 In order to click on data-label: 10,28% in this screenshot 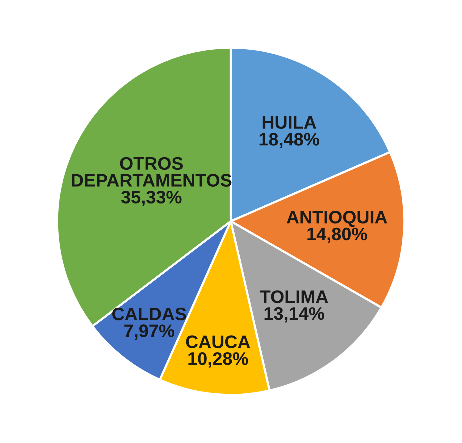, I will do `click(218, 360)`.